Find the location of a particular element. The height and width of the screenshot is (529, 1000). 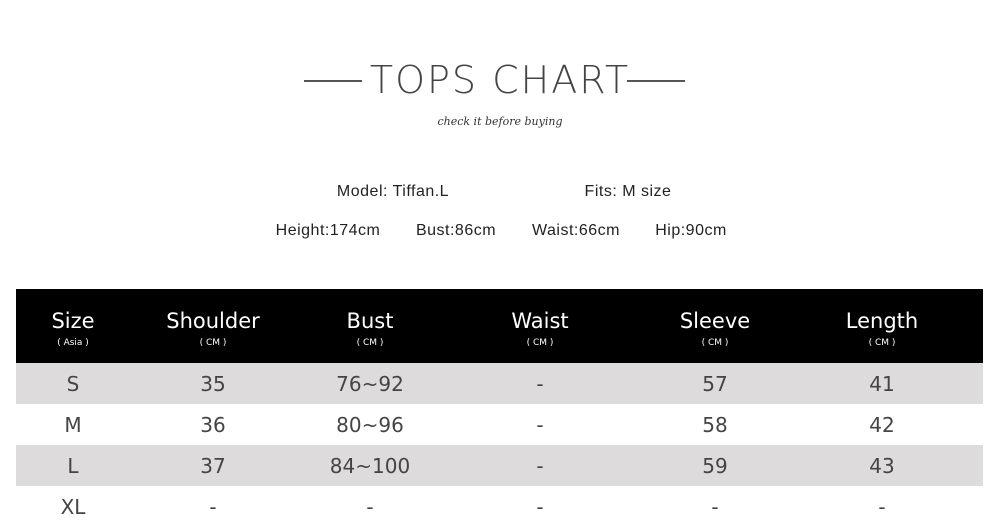

column-header: Shoulder is located at coordinates (213, 321).